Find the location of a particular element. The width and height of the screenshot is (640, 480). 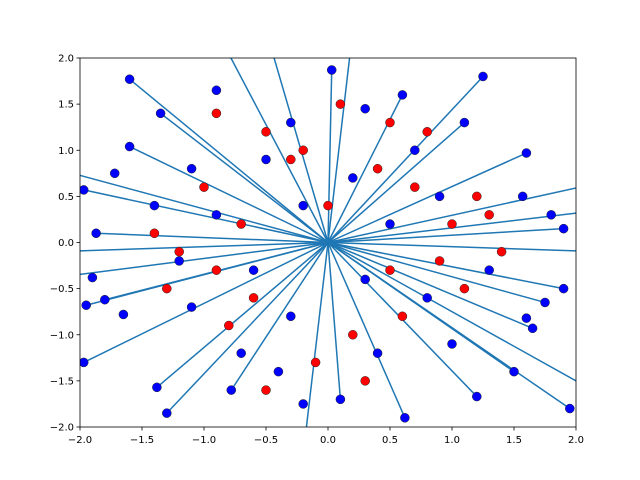

y-tick-label: −0.5 is located at coordinates (62, 289).